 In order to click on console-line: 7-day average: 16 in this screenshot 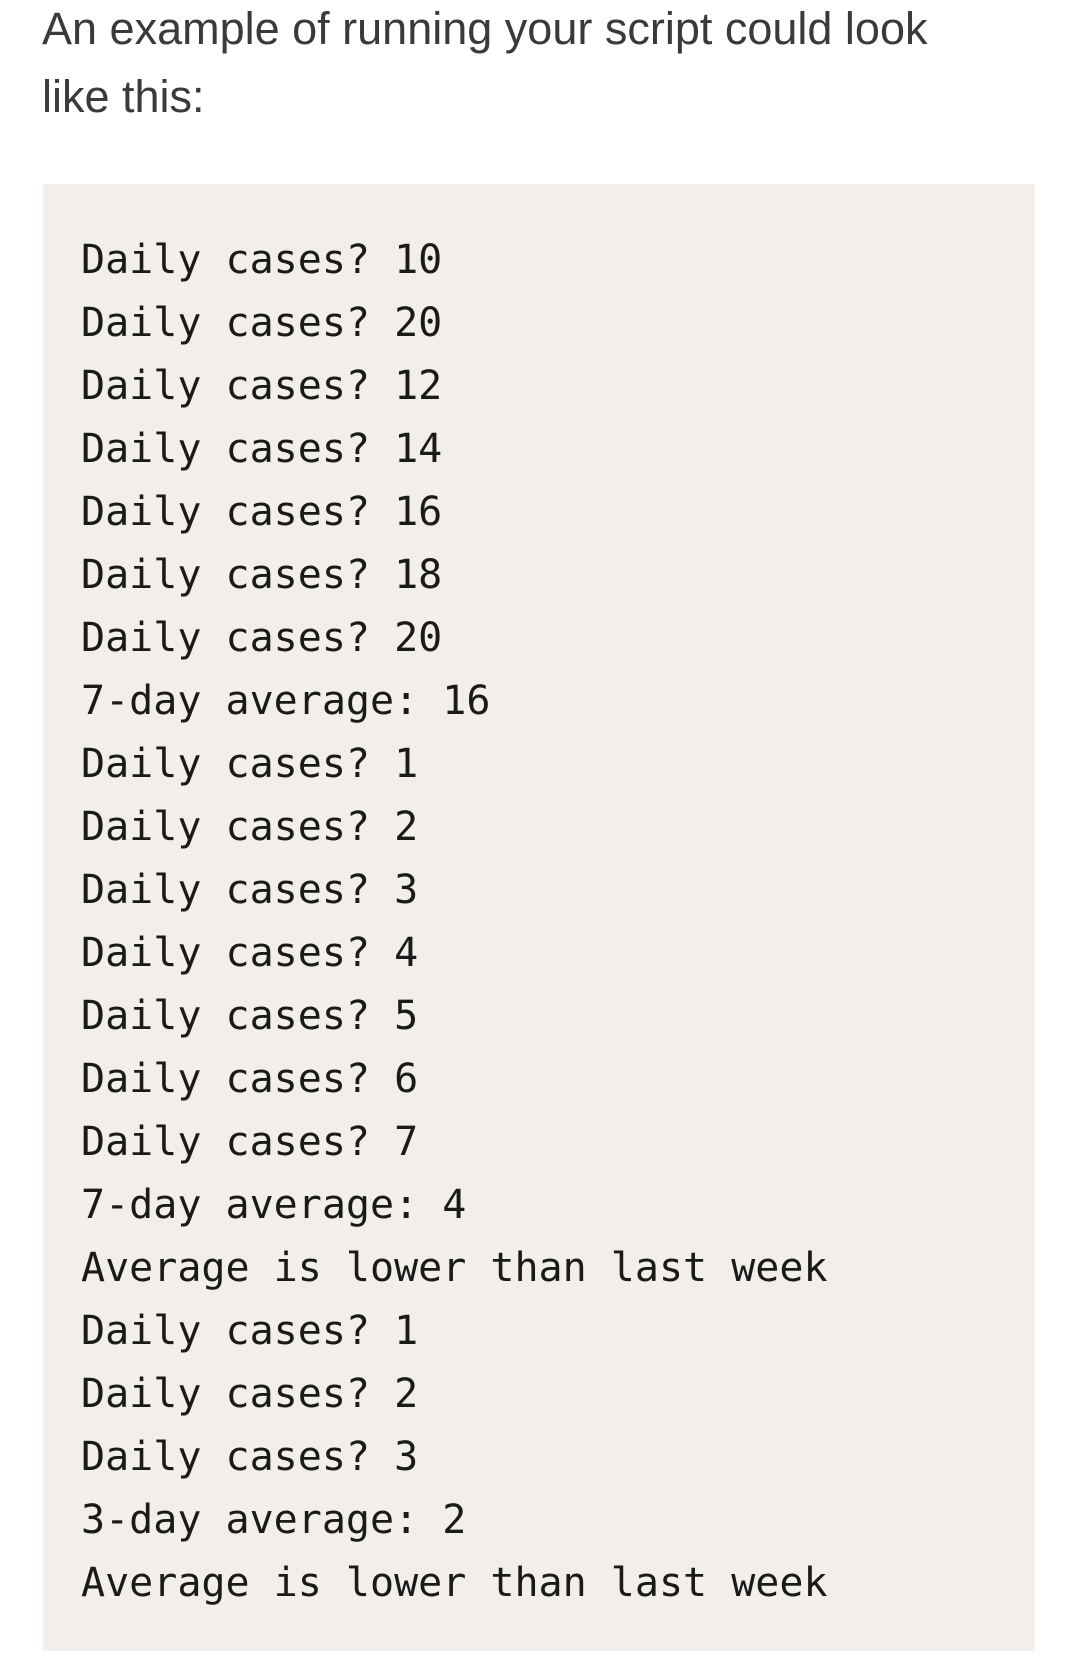, I will do `click(286, 701)`.